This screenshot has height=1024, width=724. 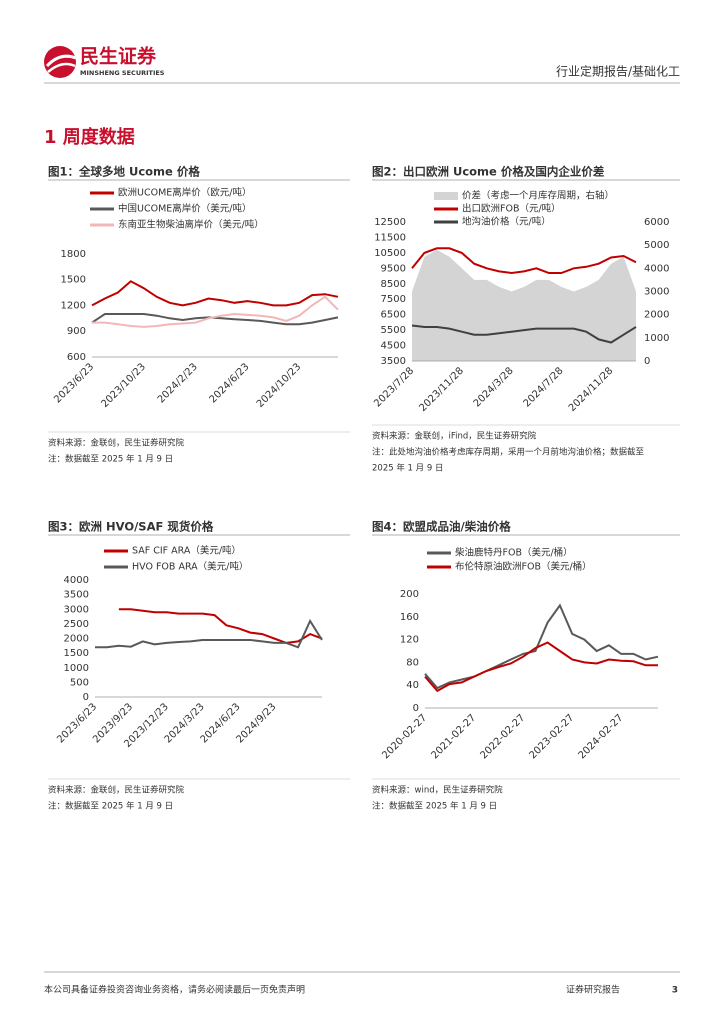 I want to click on legend-label: SAF CIF ARA（美元/吨）, so click(x=186, y=551).